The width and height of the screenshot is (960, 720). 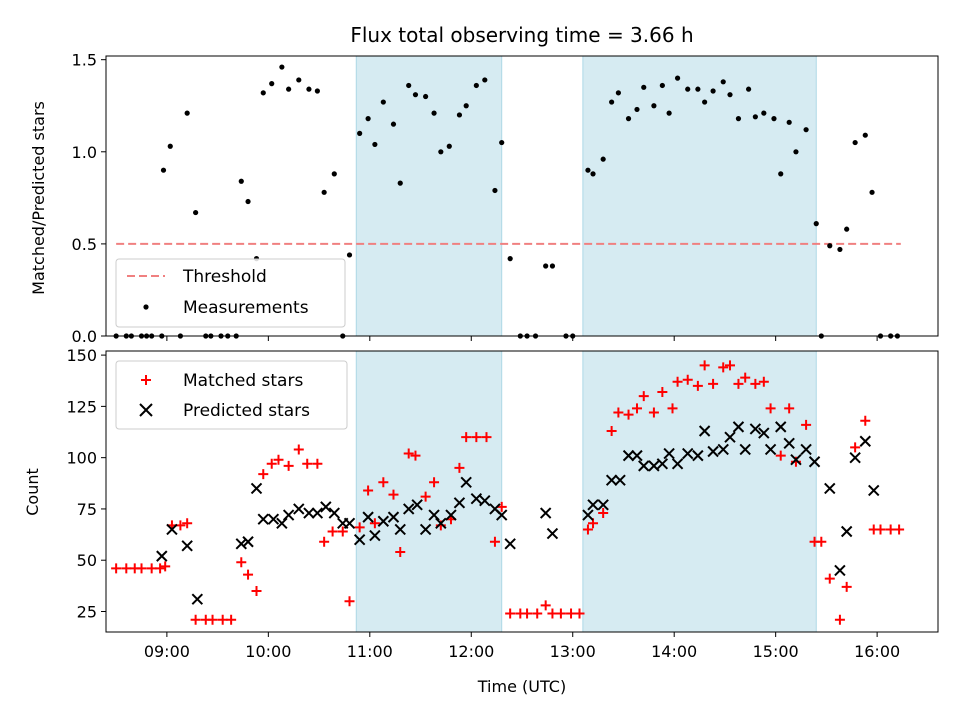 What do you see at coordinates (243, 381) in the screenshot?
I see `legend-matched-label: Matched stars` at bounding box center [243, 381].